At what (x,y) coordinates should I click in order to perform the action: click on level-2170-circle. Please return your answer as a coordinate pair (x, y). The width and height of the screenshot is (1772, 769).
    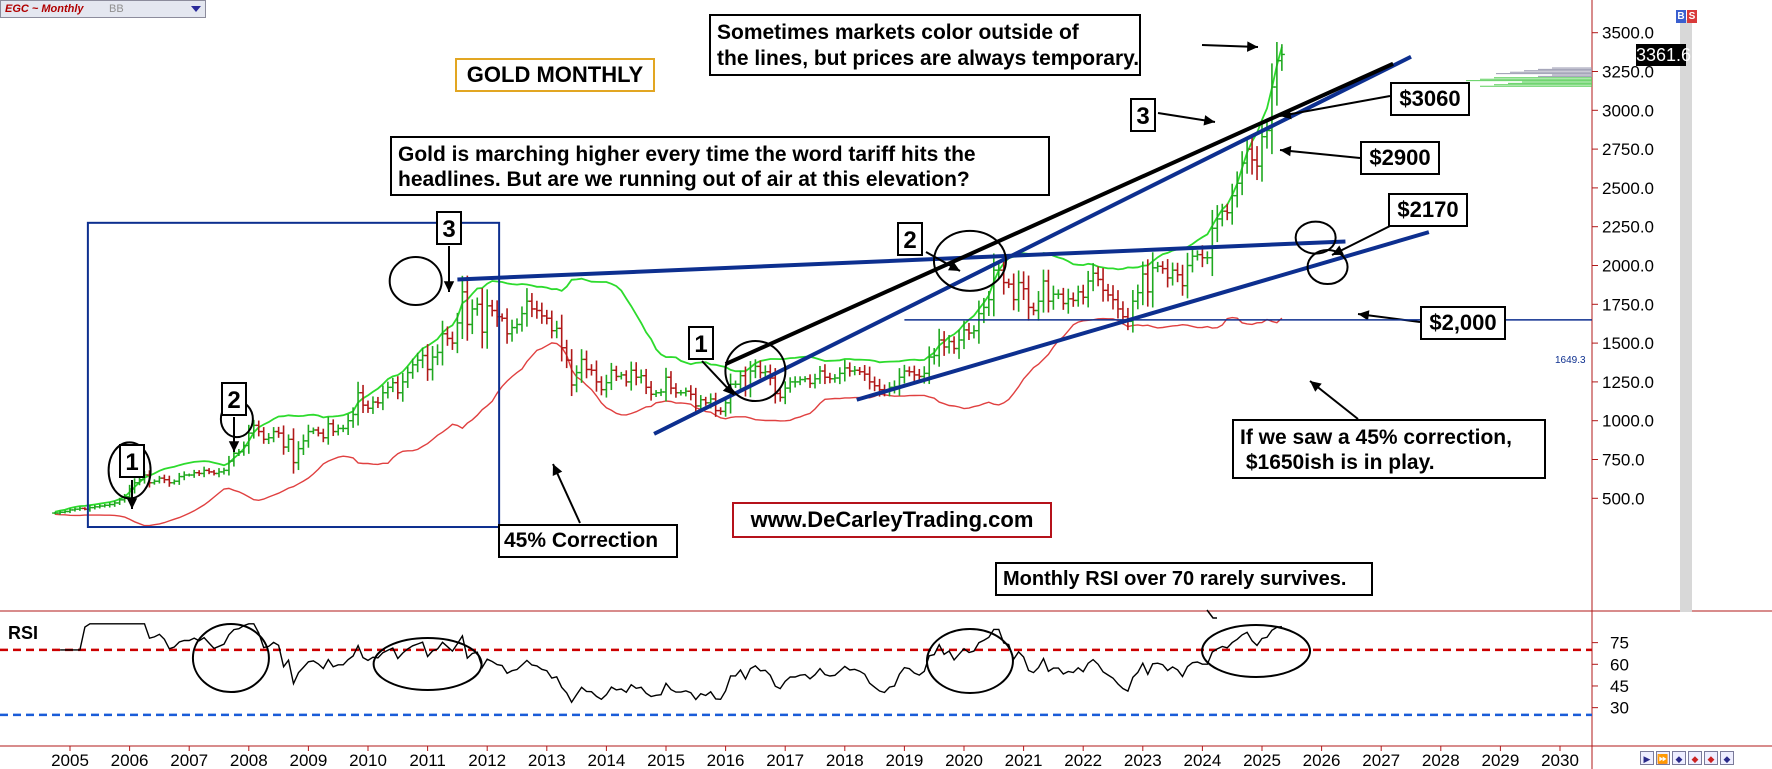
    Looking at the image, I should click on (1315, 237).